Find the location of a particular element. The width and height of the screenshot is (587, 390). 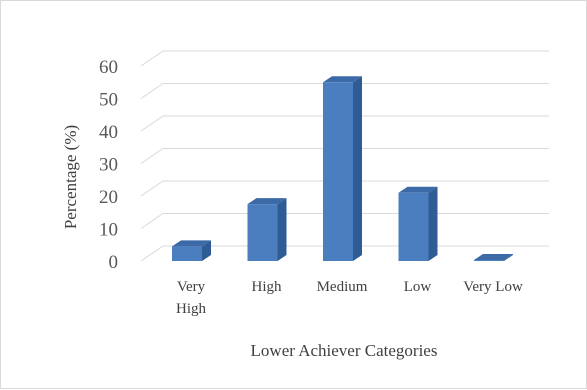

y-tick-label: 20 is located at coordinates (108, 197).